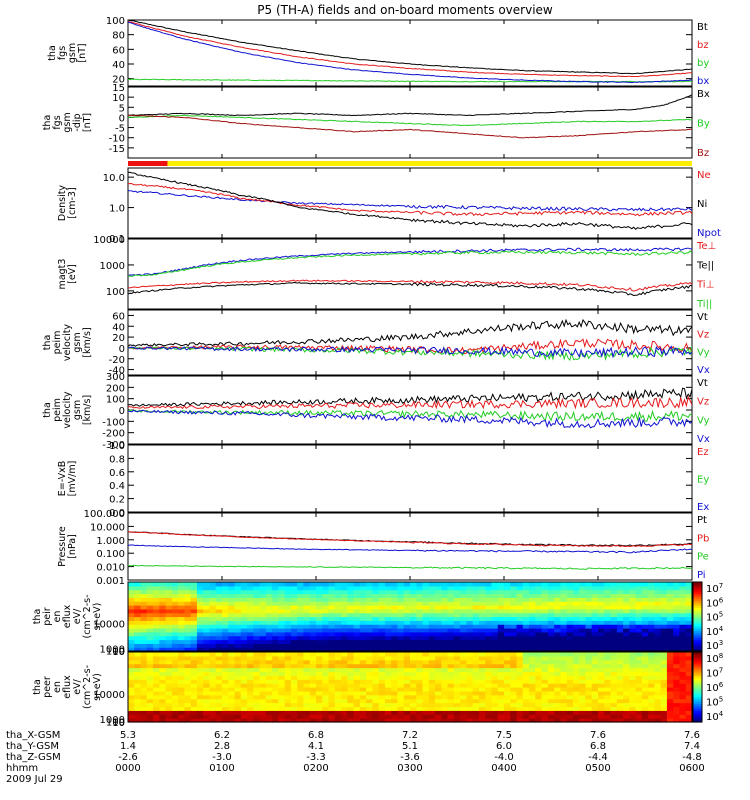 This screenshot has width=750, height=800. Describe the element at coordinates (697, 616) in the screenshot. I see `colorbar-frame` at that location.